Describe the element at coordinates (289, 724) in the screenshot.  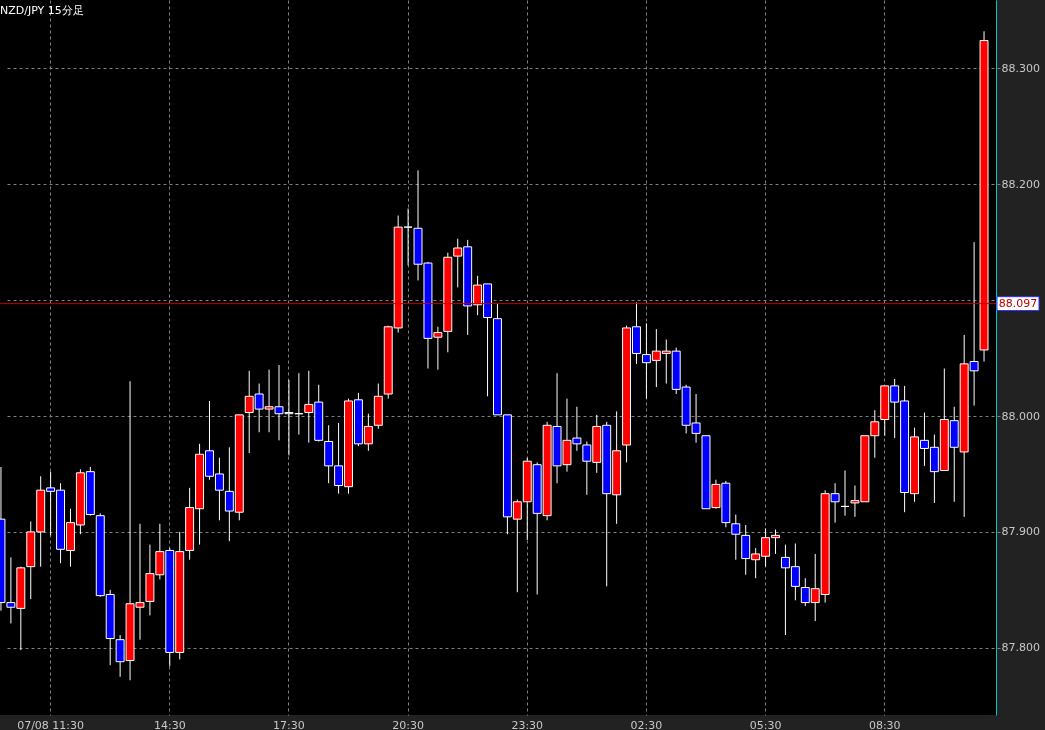
I see `x-tick-label: 17:30` at that location.